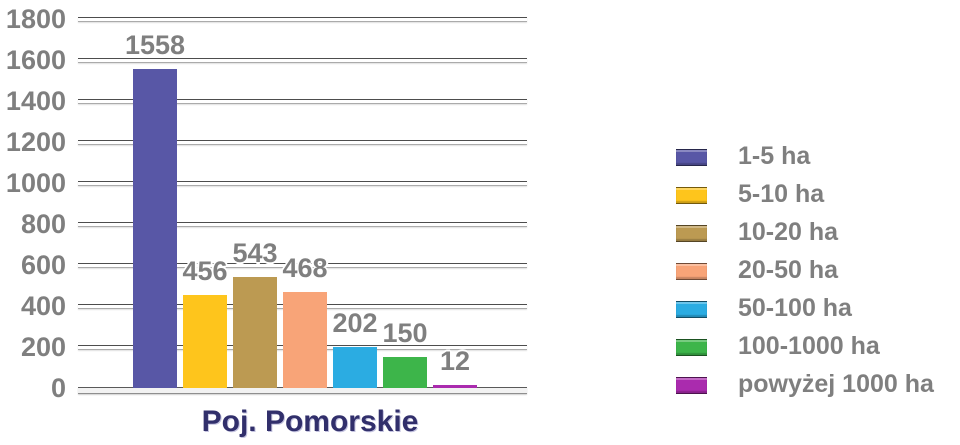 The width and height of the screenshot is (960, 445). I want to click on bar-10-20 ha, so click(255, 332).